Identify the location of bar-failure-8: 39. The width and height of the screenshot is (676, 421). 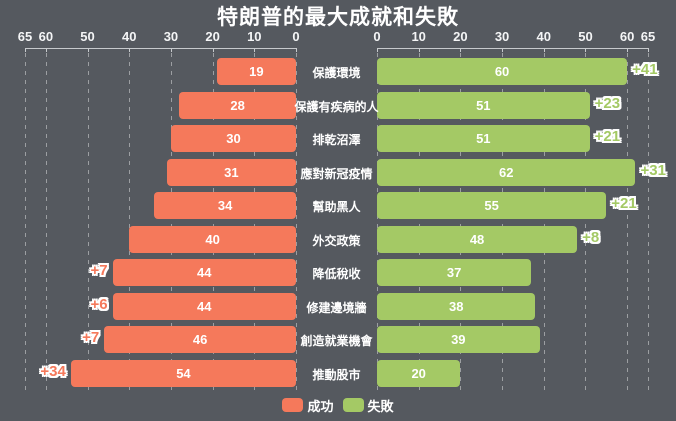
(458, 340).